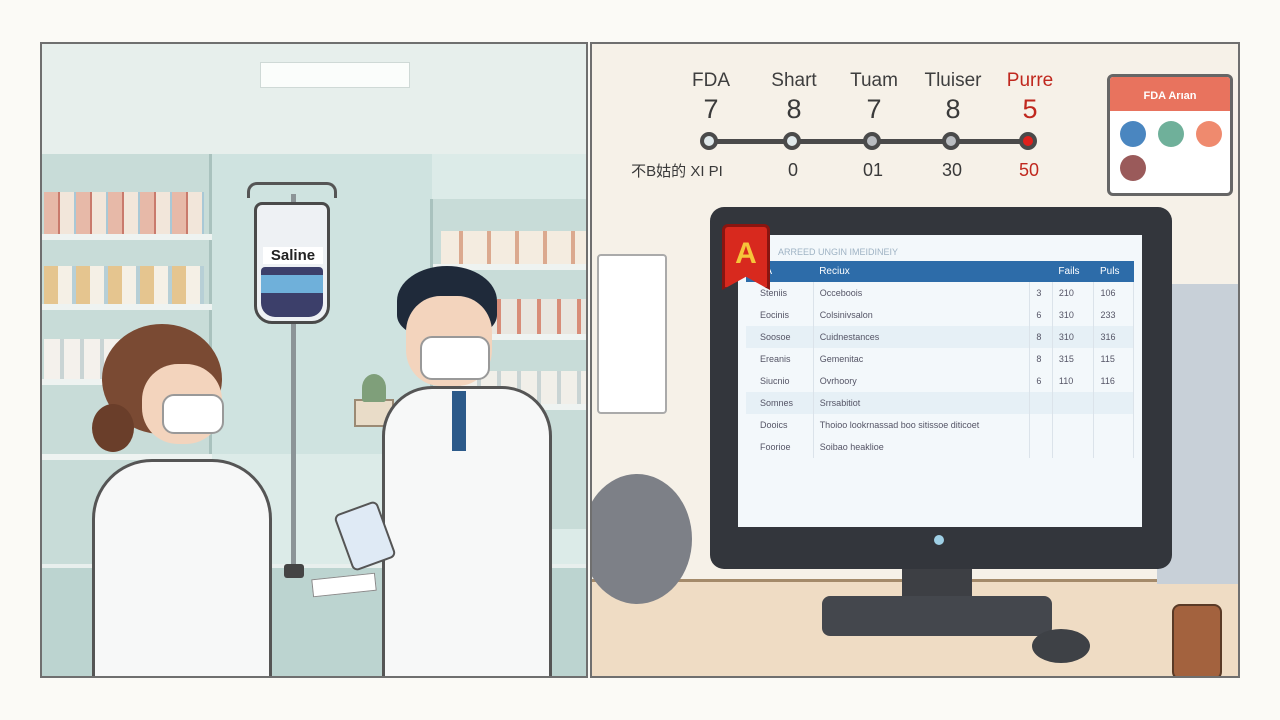  I want to click on table-header: Puls, so click(1113, 271).